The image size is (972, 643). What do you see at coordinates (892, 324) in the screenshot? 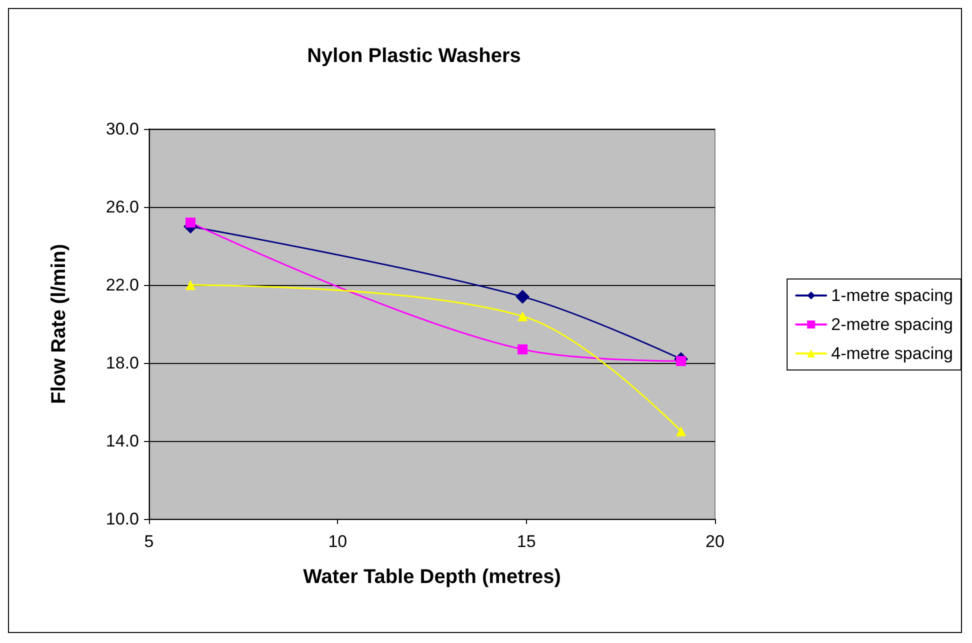
I see `legend-label: 2-metre spacing` at bounding box center [892, 324].